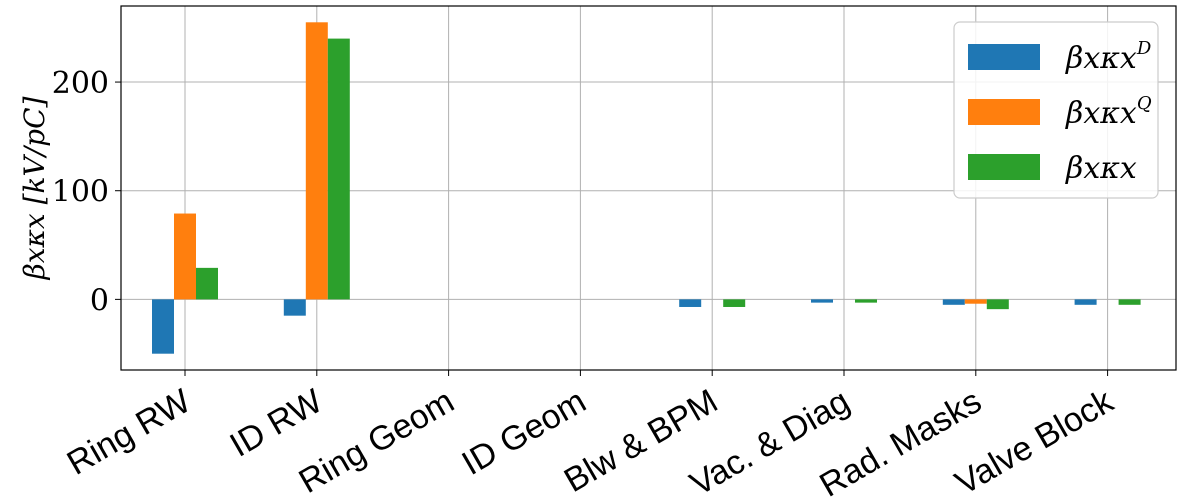 This screenshot has height=500, width=1200. I want to click on y-axis-label: βxκx [kV/pC], so click(34, 189).